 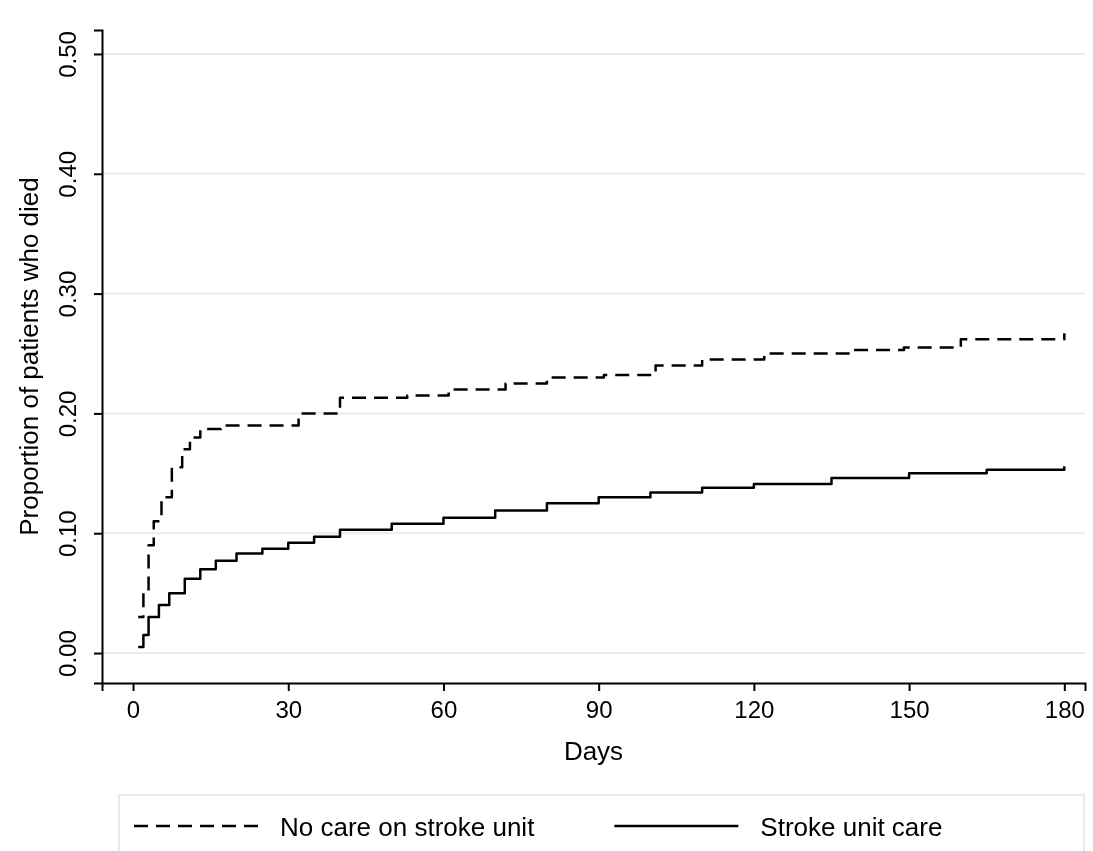 I want to click on x-tick-label: 60, so click(x=444, y=709).